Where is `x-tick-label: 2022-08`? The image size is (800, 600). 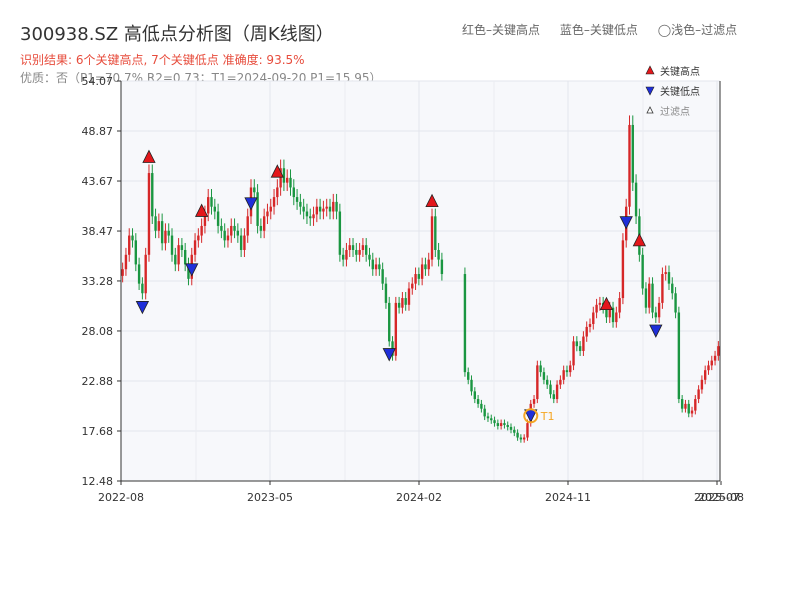 x-tick-label: 2022-08 is located at coordinates (121, 497).